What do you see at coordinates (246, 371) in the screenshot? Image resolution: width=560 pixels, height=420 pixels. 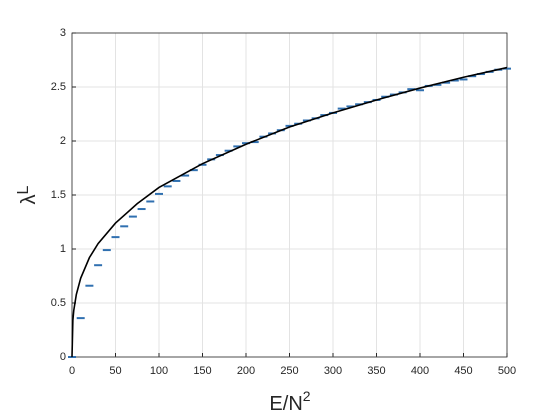 I see `x-tick-label: 200` at bounding box center [246, 371].